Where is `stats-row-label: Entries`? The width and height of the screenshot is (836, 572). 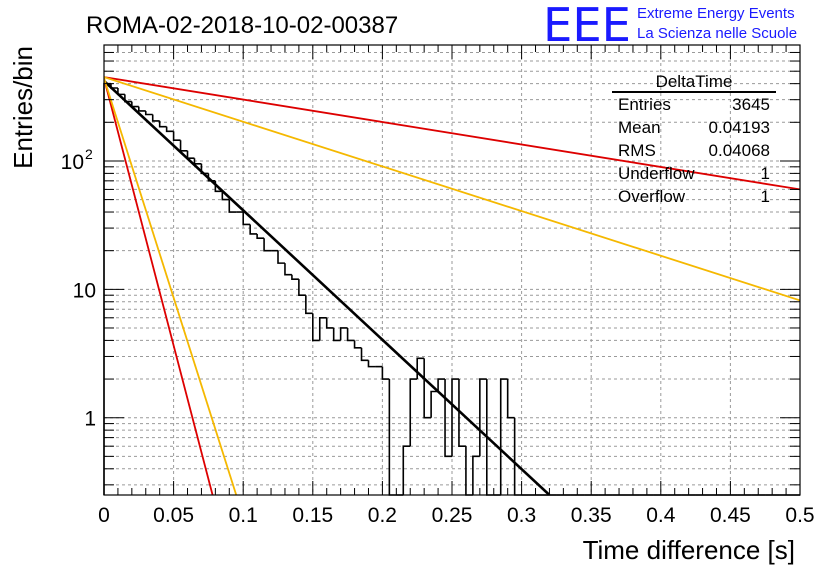 stats-row-label: Entries is located at coordinates (644, 104).